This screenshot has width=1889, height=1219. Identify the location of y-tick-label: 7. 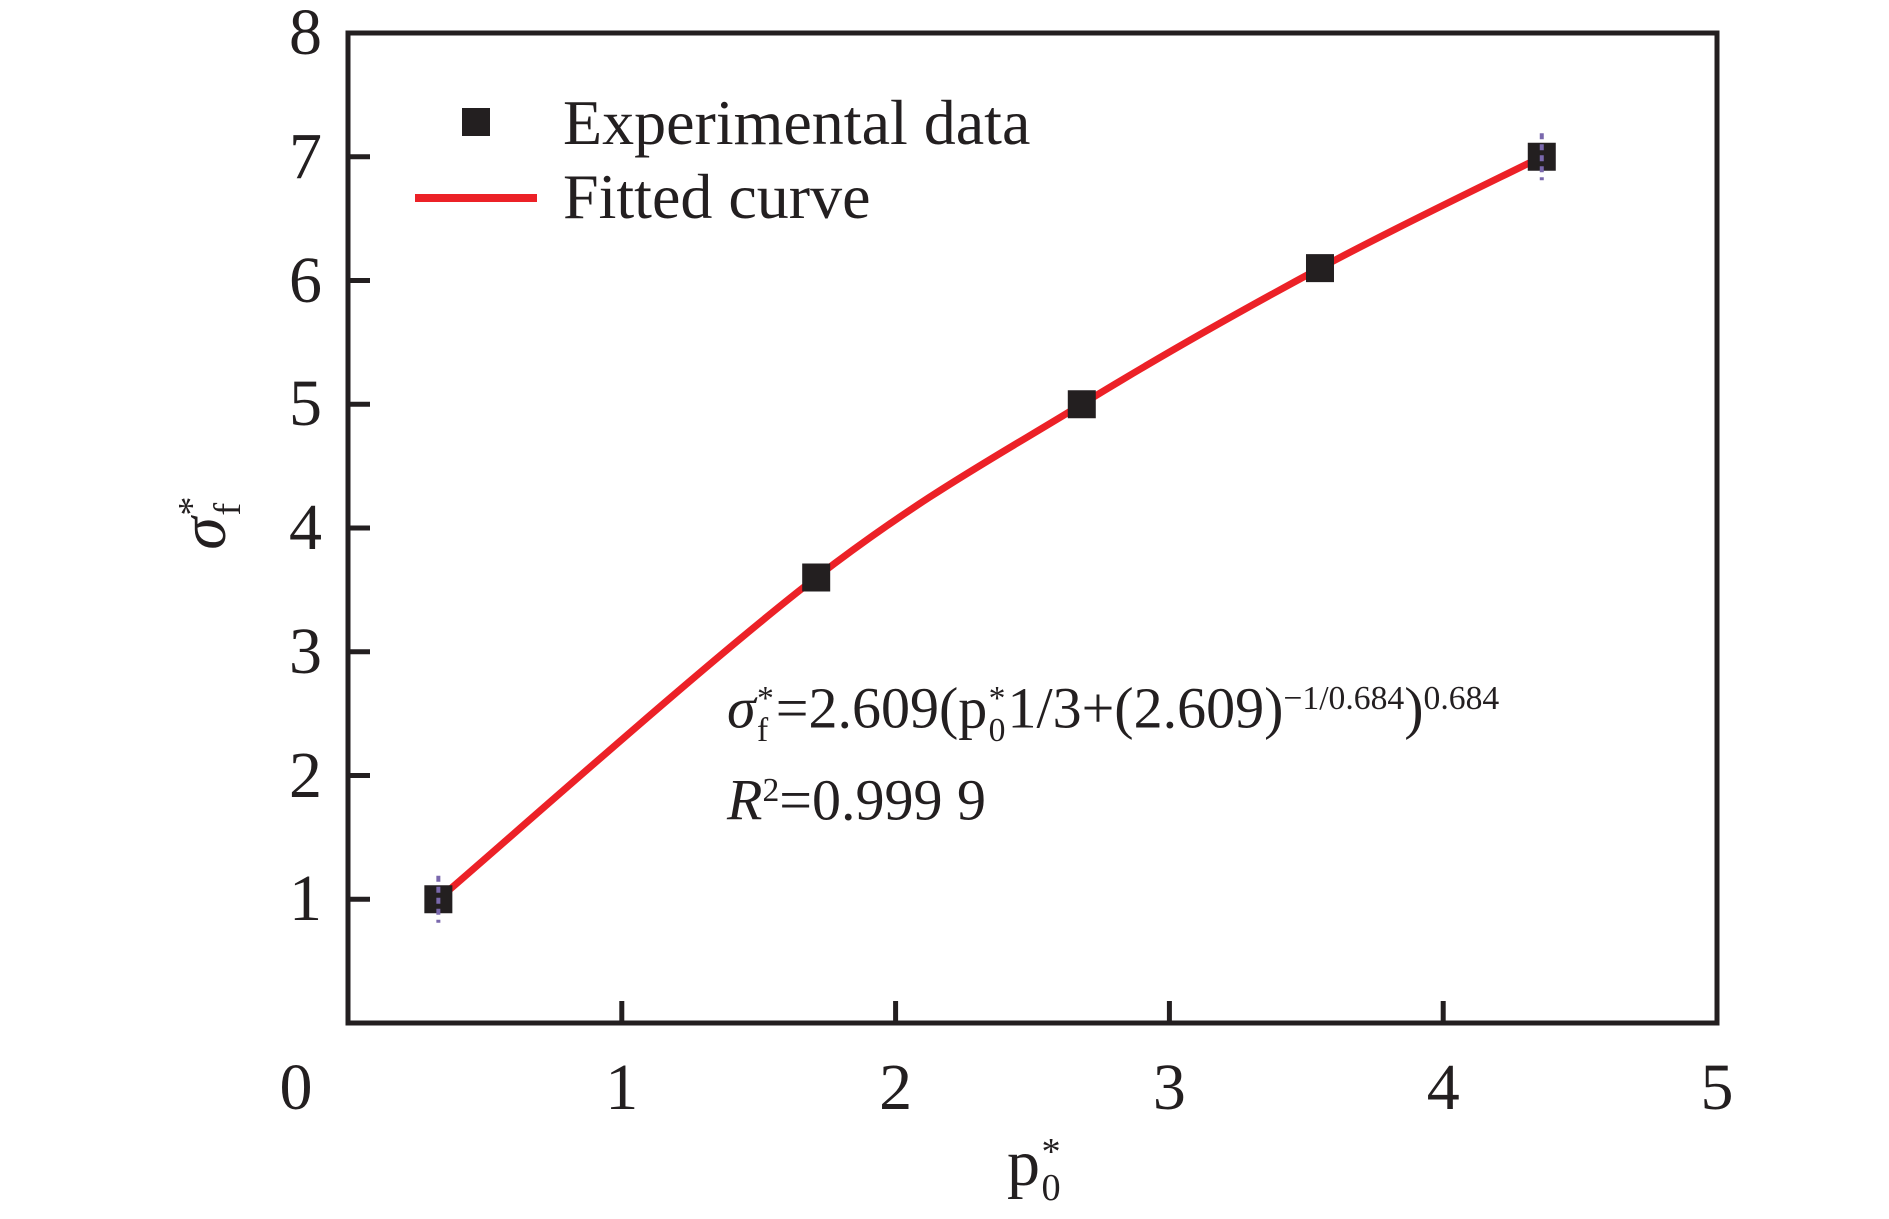
(305, 156).